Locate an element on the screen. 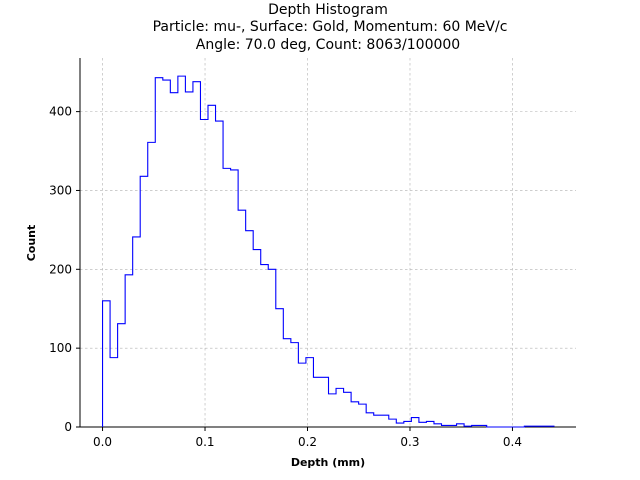 The image size is (640, 480). y-tick-label-1: 100 is located at coordinates (60, 348).